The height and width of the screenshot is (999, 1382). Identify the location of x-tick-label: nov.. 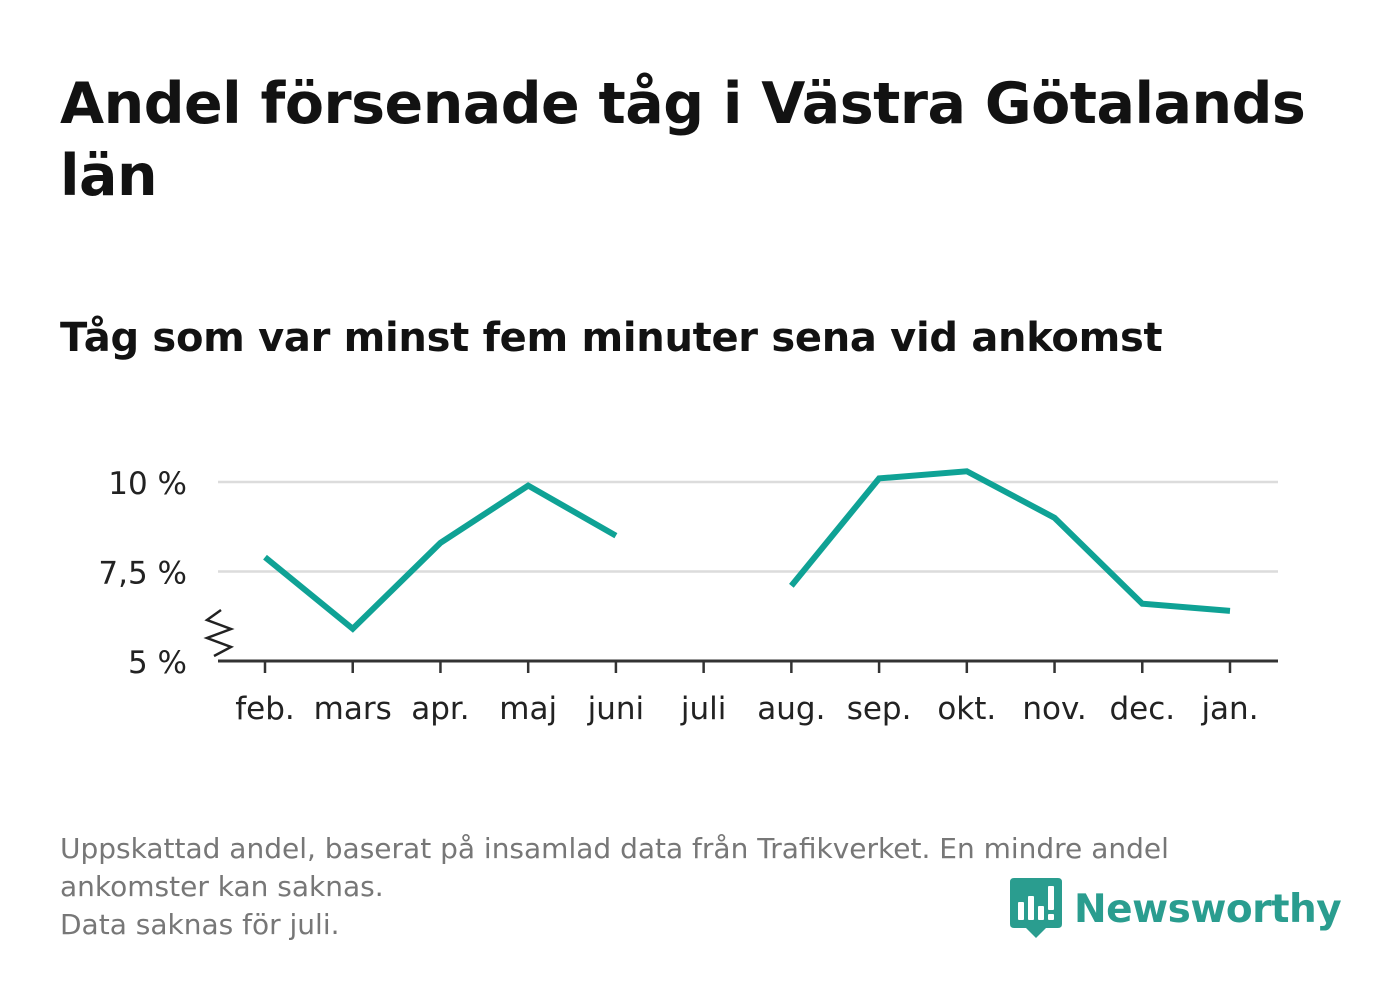
(1054, 709).